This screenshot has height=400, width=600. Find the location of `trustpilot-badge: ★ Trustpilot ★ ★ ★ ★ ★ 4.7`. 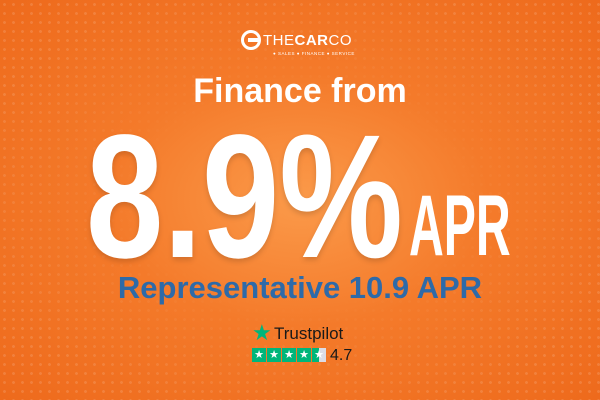

trustpilot-badge: ★ Trustpilot ★ ★ ★ ★ ★ 4.7 is located at coordinates (307, 345).